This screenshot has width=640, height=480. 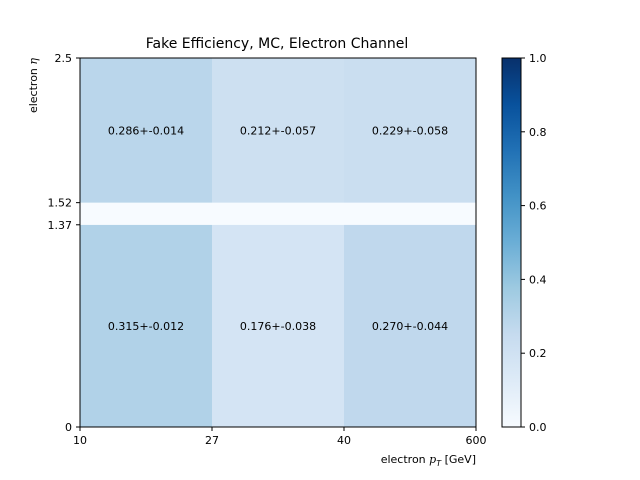 What do you see at coordinates (68, 427) in the screenshot?
I see `y-tick-label: 0` at bounding box center [68, 427].